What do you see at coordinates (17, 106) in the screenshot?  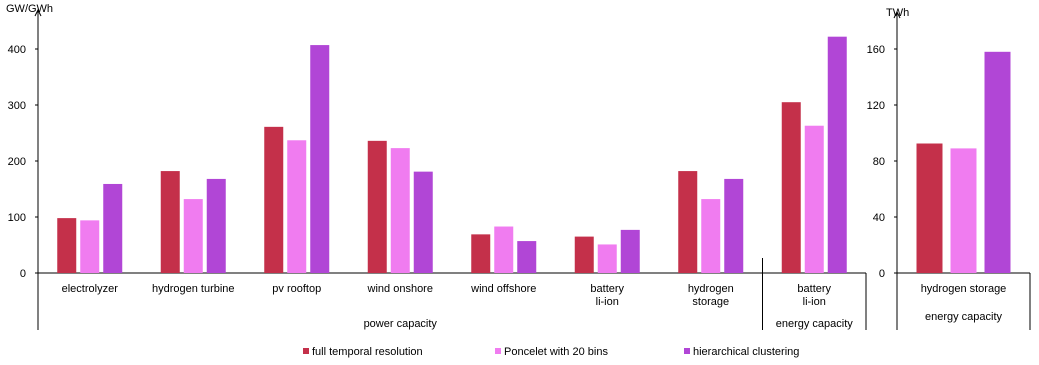 I see `y-tick-label: 300` at bounding box center [17, 106].